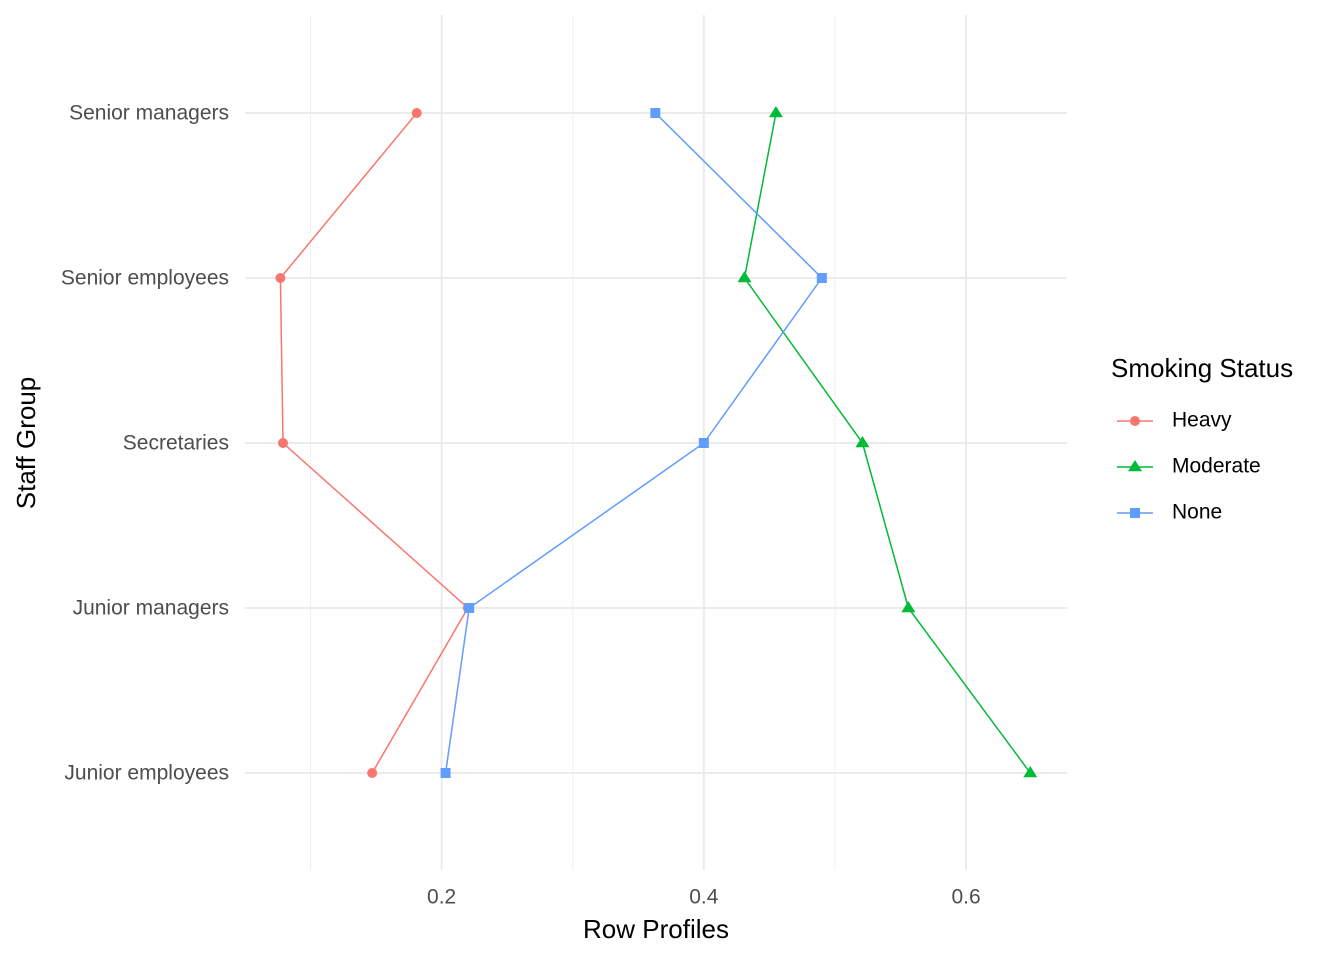  Describe the element at coordinates (656, 929) in the screenshot. I see `x-axis-title: Row Profiles` at that location.